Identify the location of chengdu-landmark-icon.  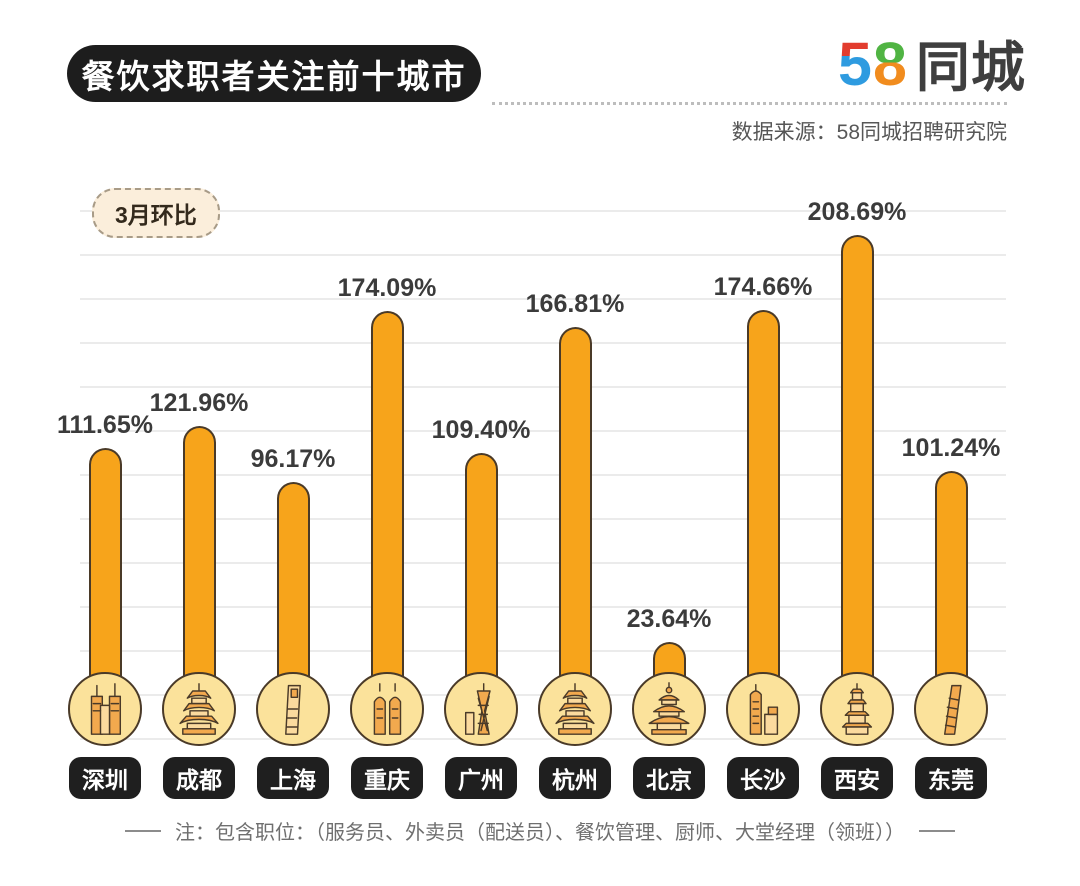
(199, 709).